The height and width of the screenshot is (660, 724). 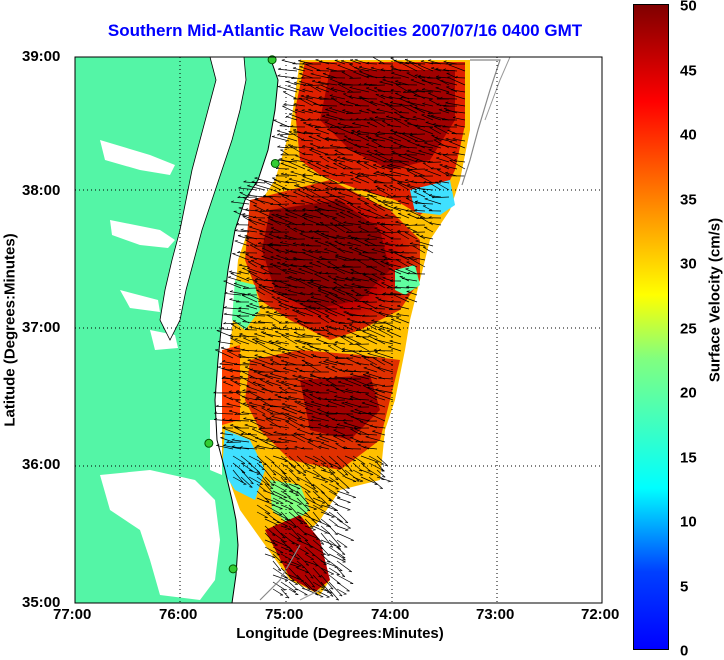 I want to click on x-tick: 77:00, so click(x=72, y=614).